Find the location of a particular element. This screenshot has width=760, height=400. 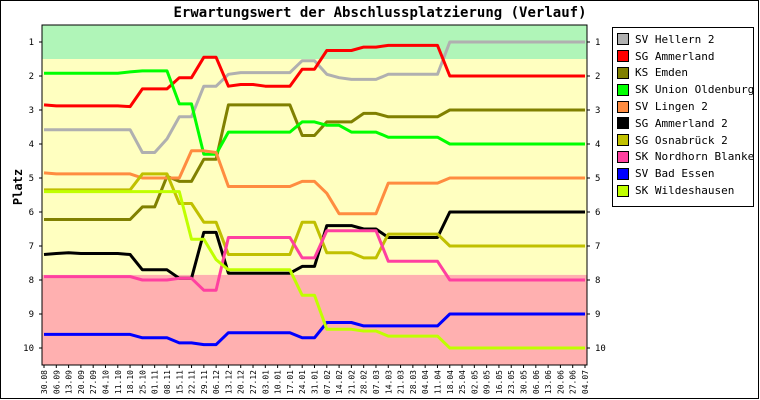

x-tick-label-37: 16.05 is located at coordinates (499, 382).